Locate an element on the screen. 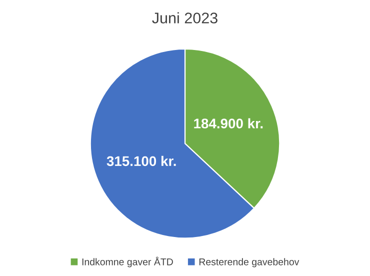 Image resolution: width=370 pixels, height=276 pixels. legend-label: Resterende gavebehov is located at coordinates (249, 263).